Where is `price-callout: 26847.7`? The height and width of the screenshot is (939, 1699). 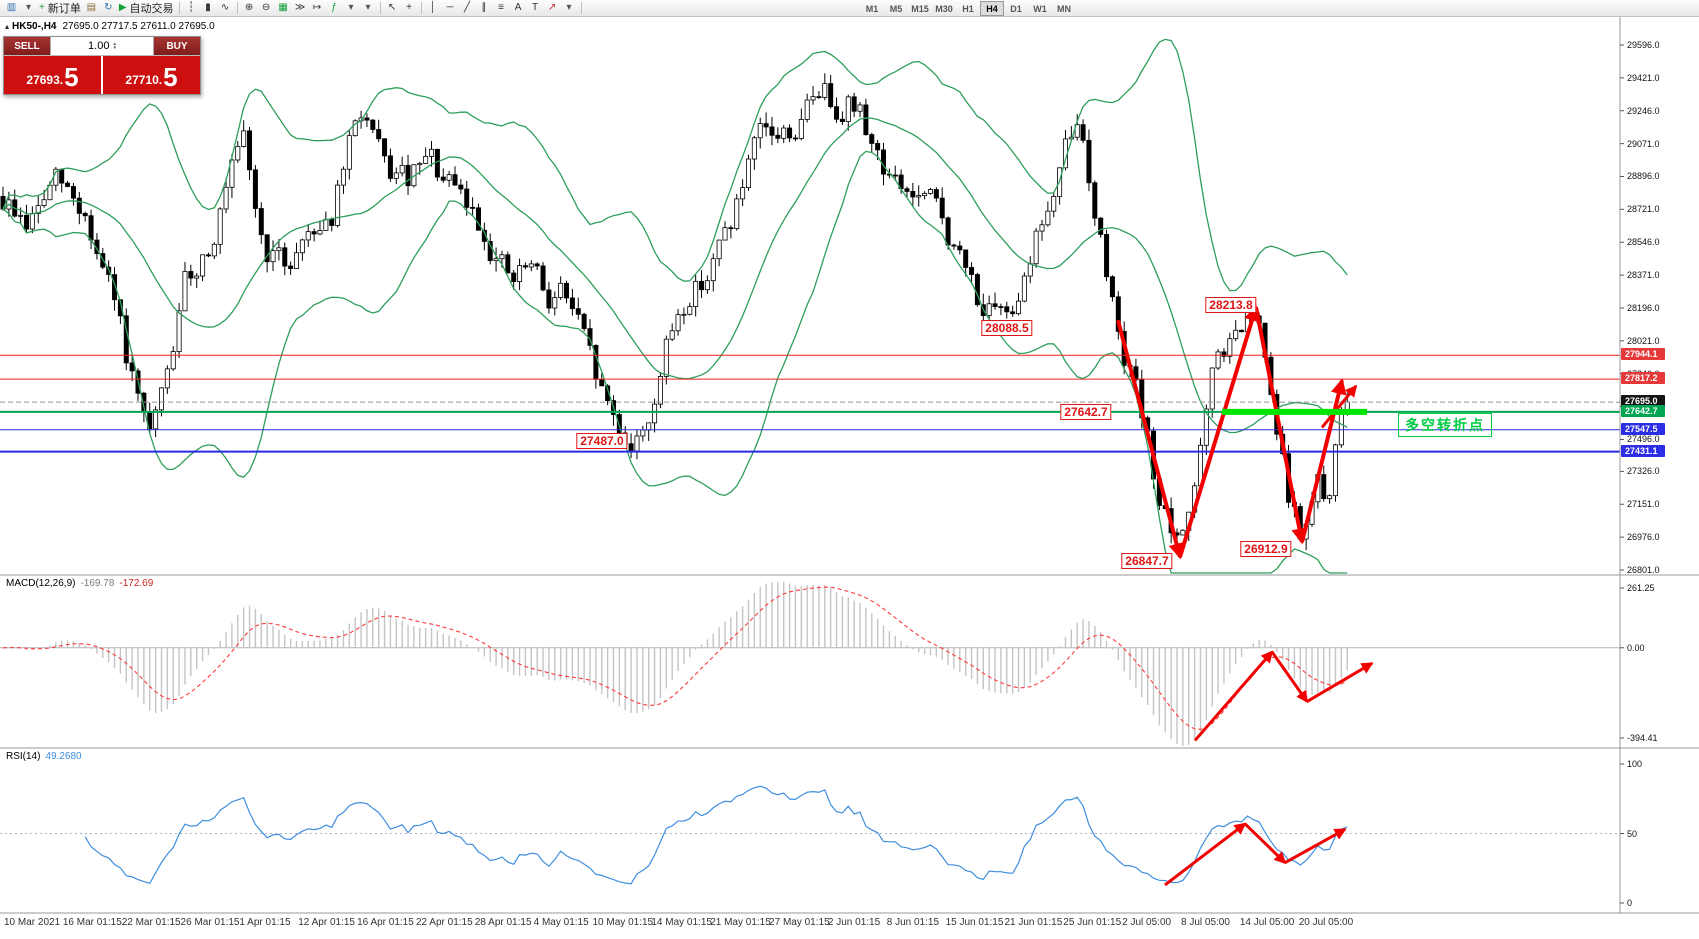
price-callout: 26847.7 is located at coordinates (1147, 561).